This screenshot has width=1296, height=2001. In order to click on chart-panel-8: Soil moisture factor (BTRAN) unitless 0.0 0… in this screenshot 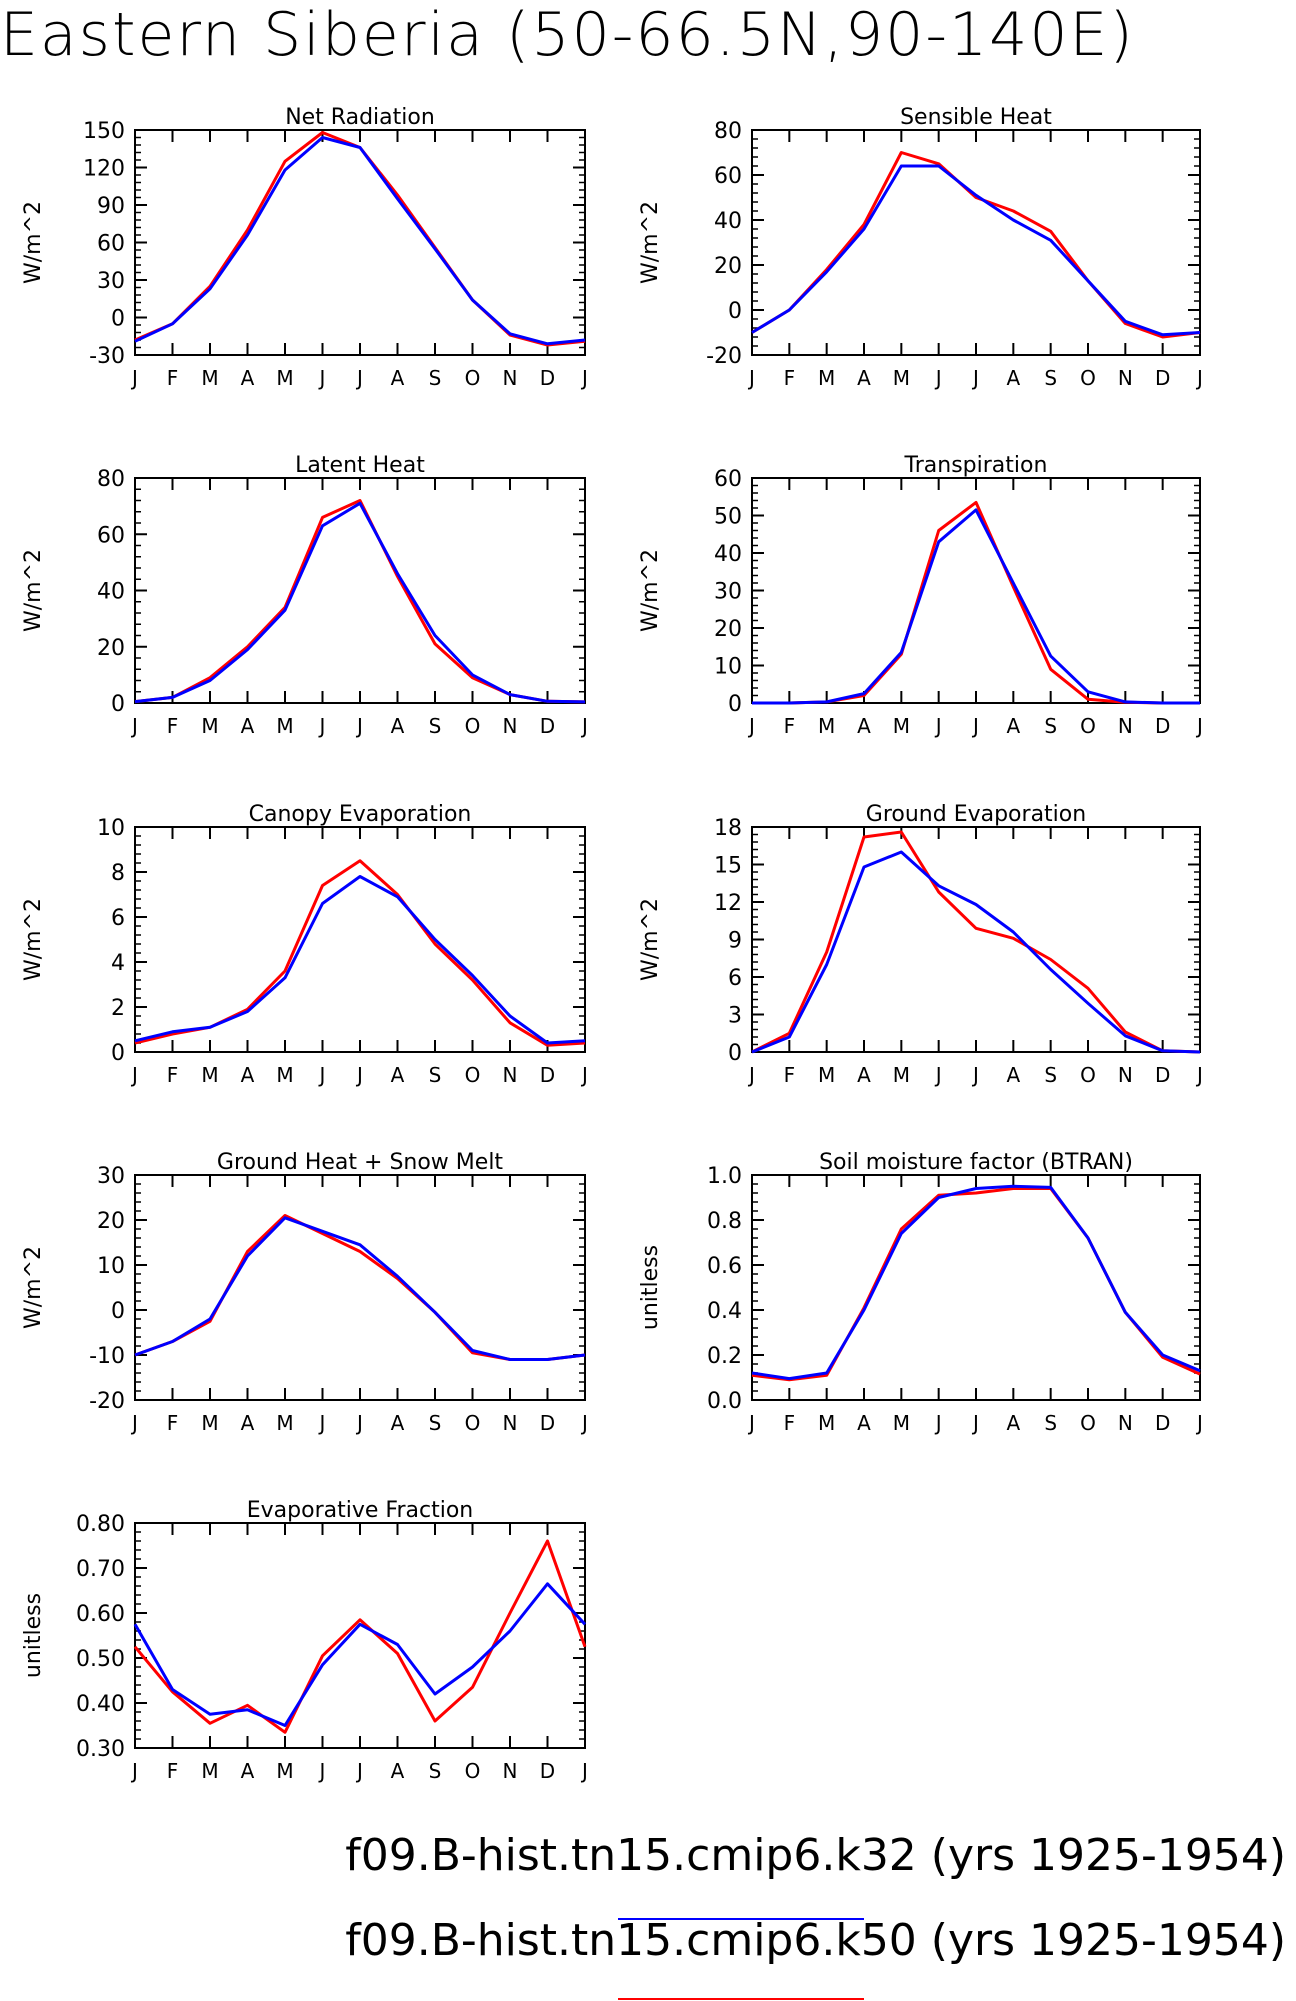, I will do `click(920, 1292)`.